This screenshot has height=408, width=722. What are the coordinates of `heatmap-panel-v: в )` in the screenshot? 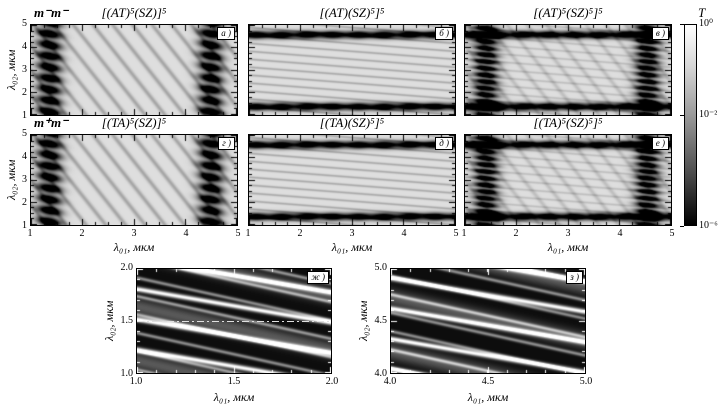 It's located at (568, 70).